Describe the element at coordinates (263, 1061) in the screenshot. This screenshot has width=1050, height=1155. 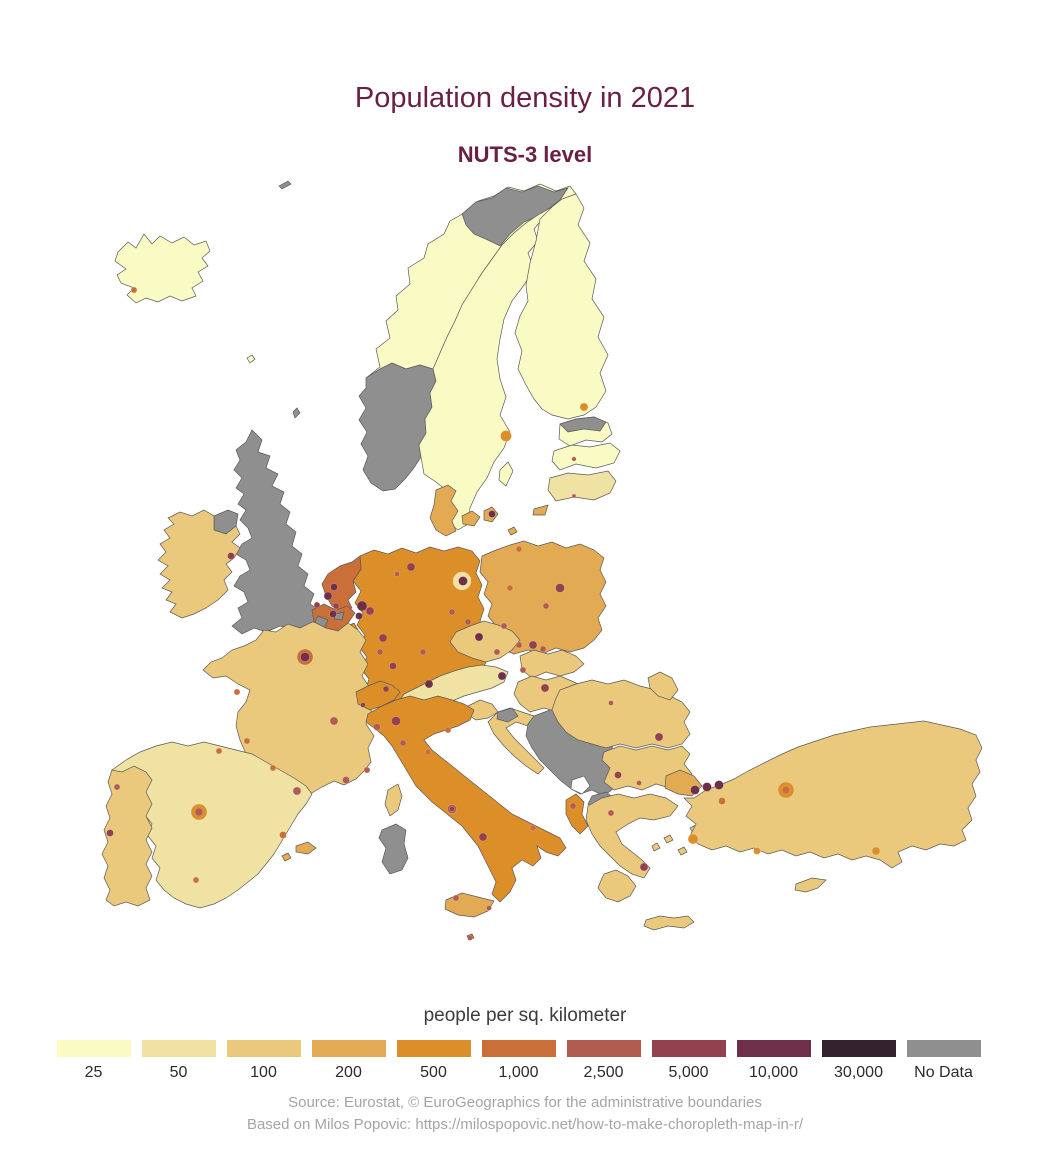
I see `legend-item: 100` at that location.